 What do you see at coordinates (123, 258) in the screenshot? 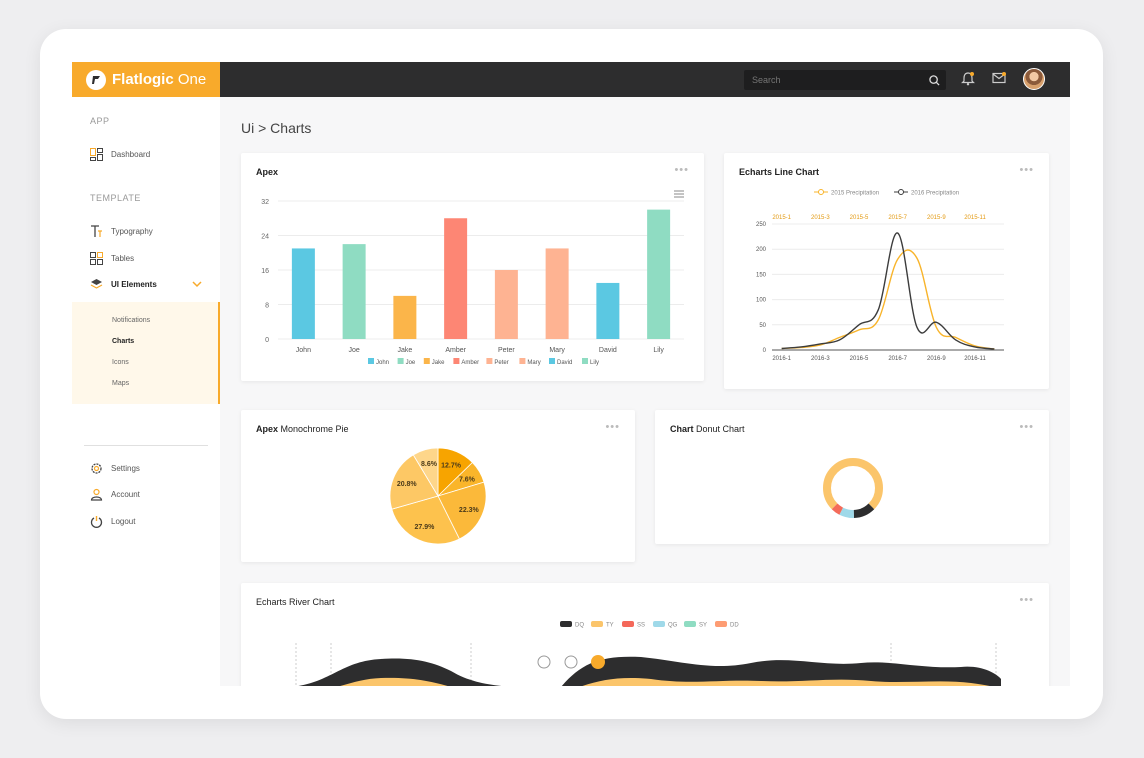
I see `sidebar-item-label: Tables` at bounding box center [123, 258].